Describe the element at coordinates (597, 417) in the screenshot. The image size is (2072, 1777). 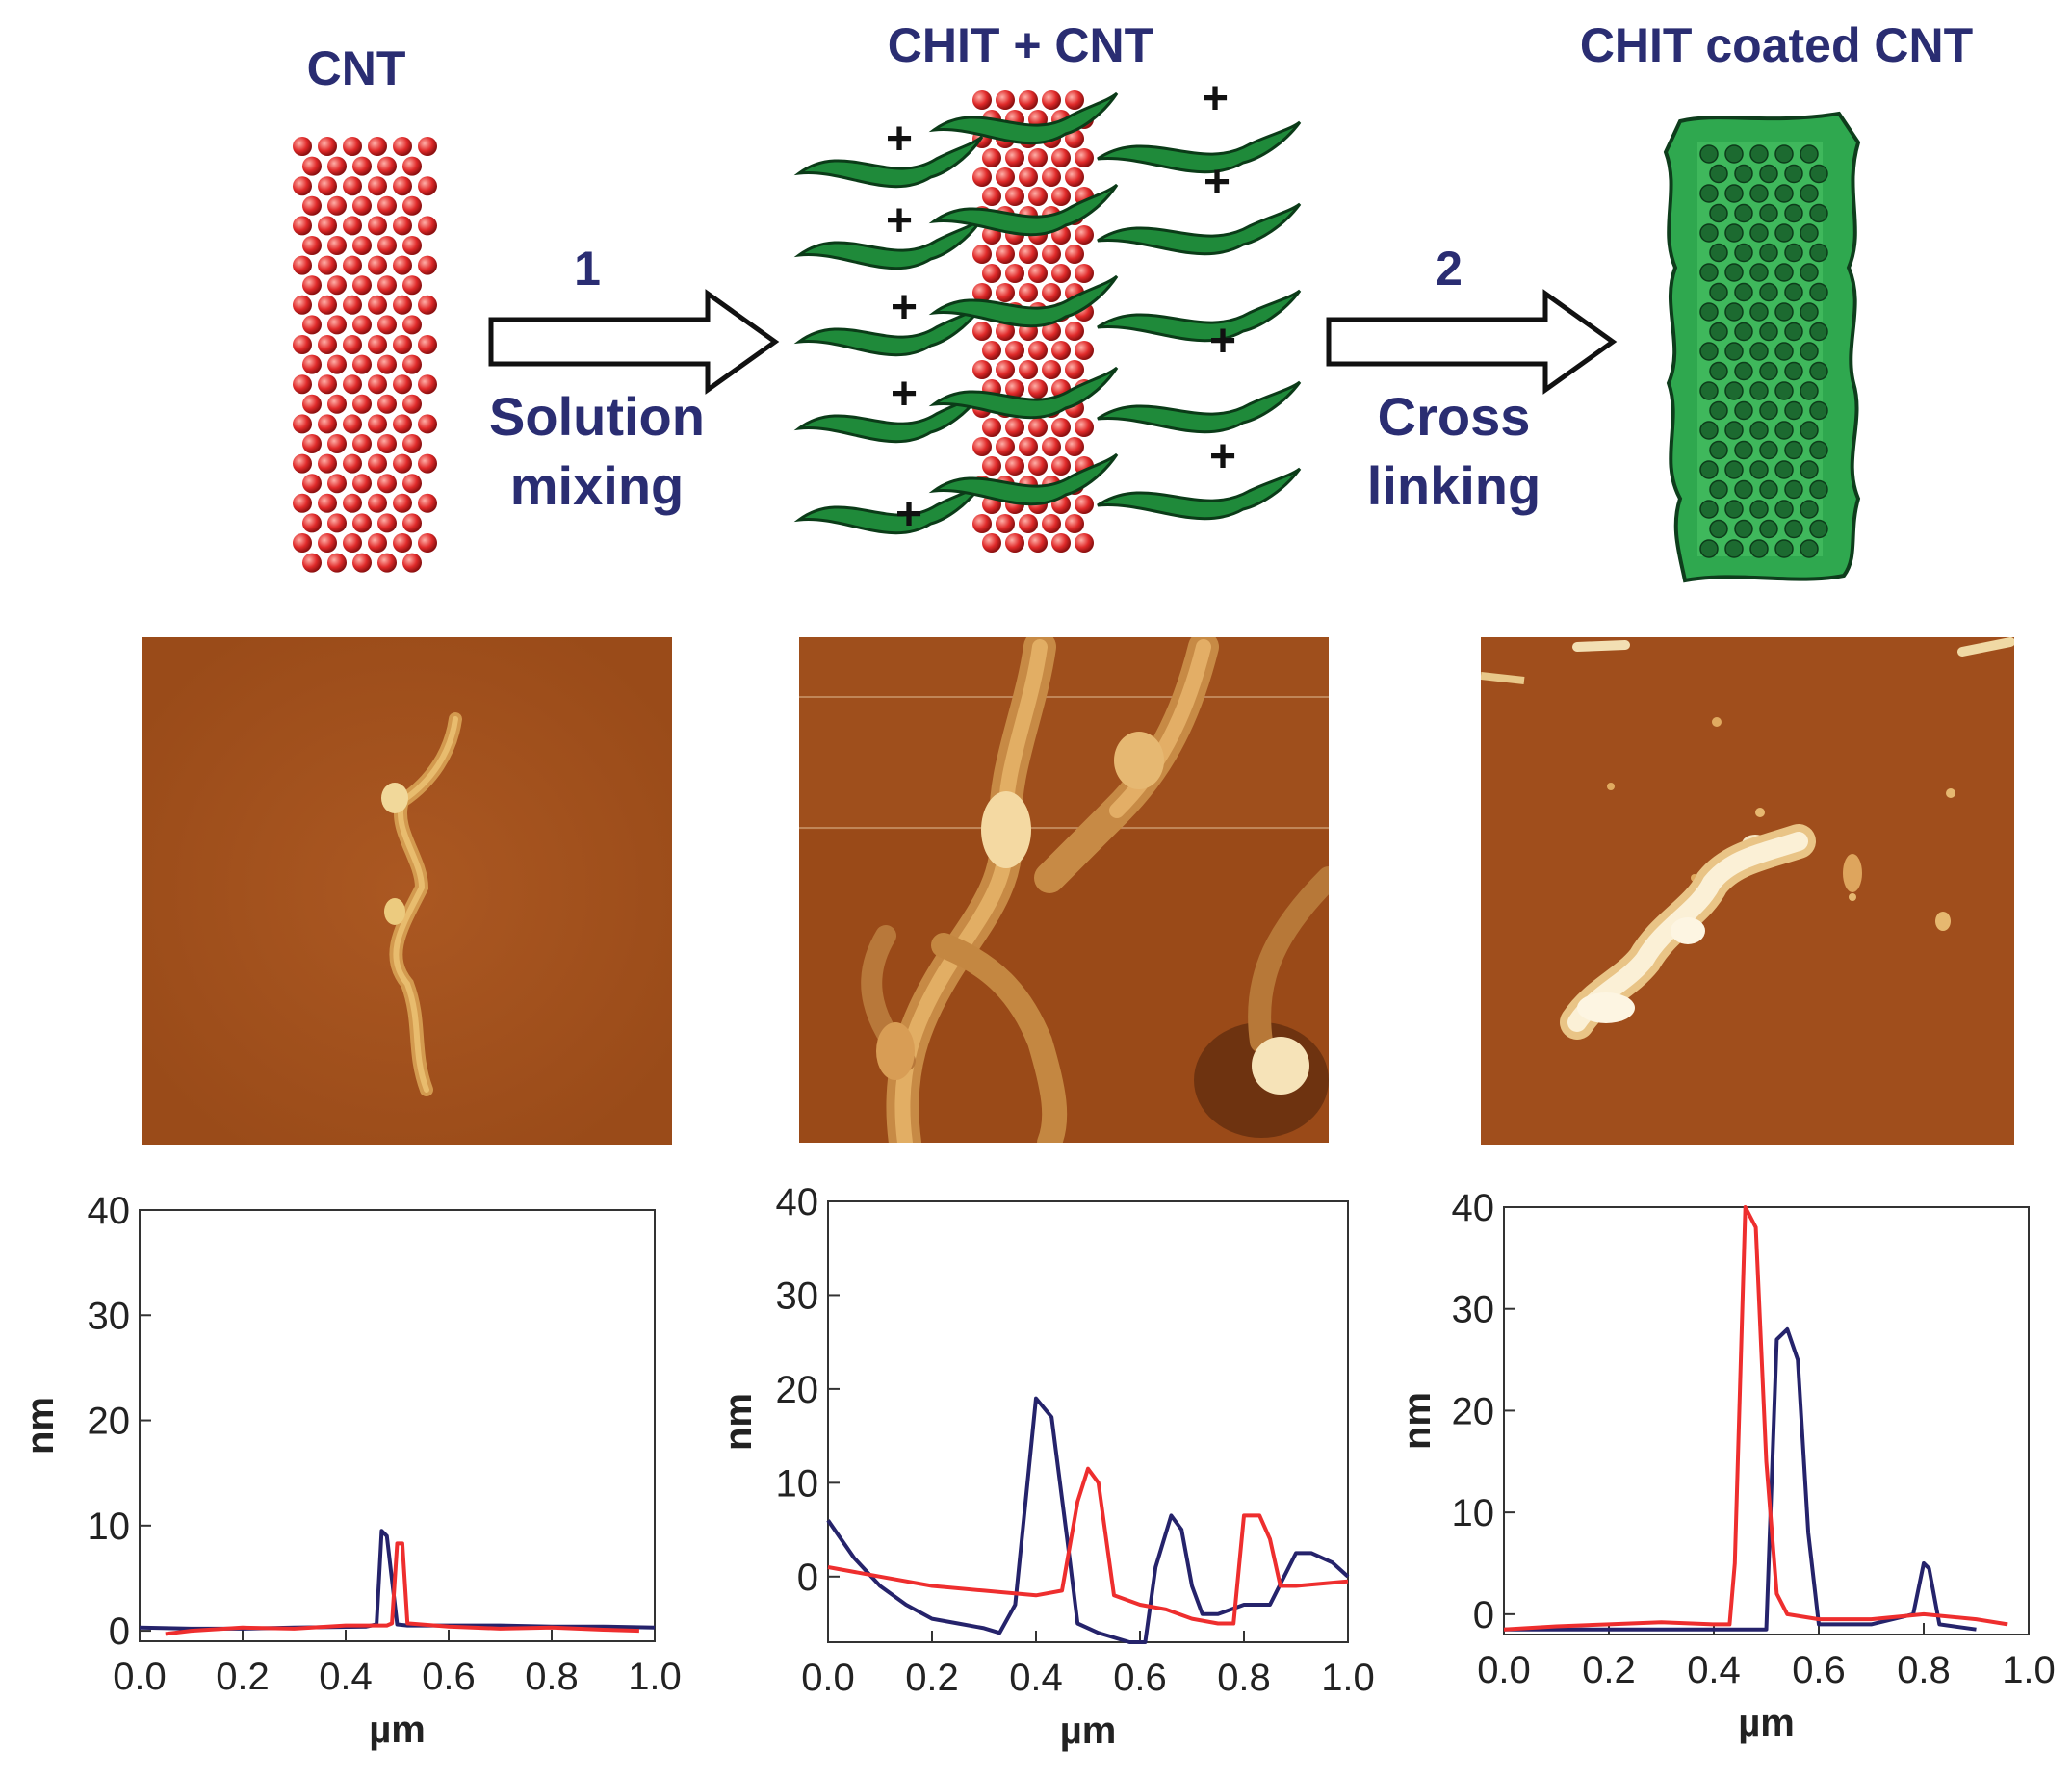
I see `step-caption-1-line1: Solution` at that location.